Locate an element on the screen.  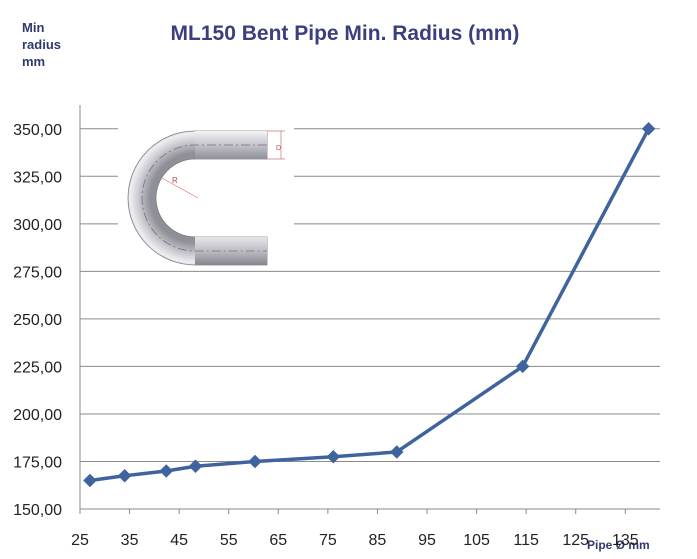
x-tick-label: 65 is located at coordinates (278, 540).